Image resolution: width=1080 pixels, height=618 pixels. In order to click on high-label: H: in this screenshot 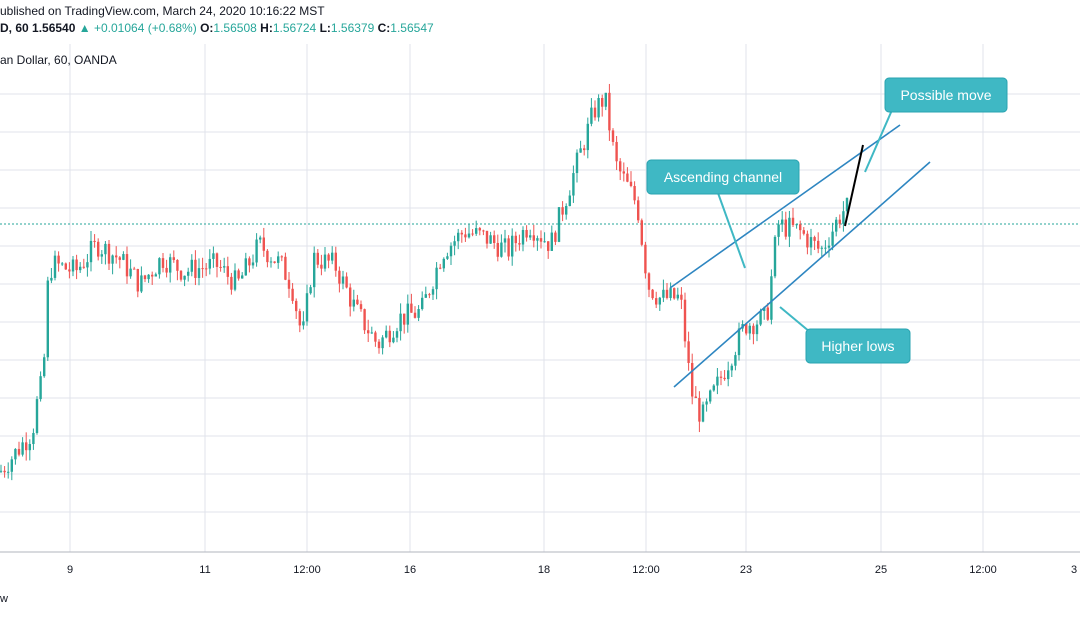, I will do `click(266, 28)`.